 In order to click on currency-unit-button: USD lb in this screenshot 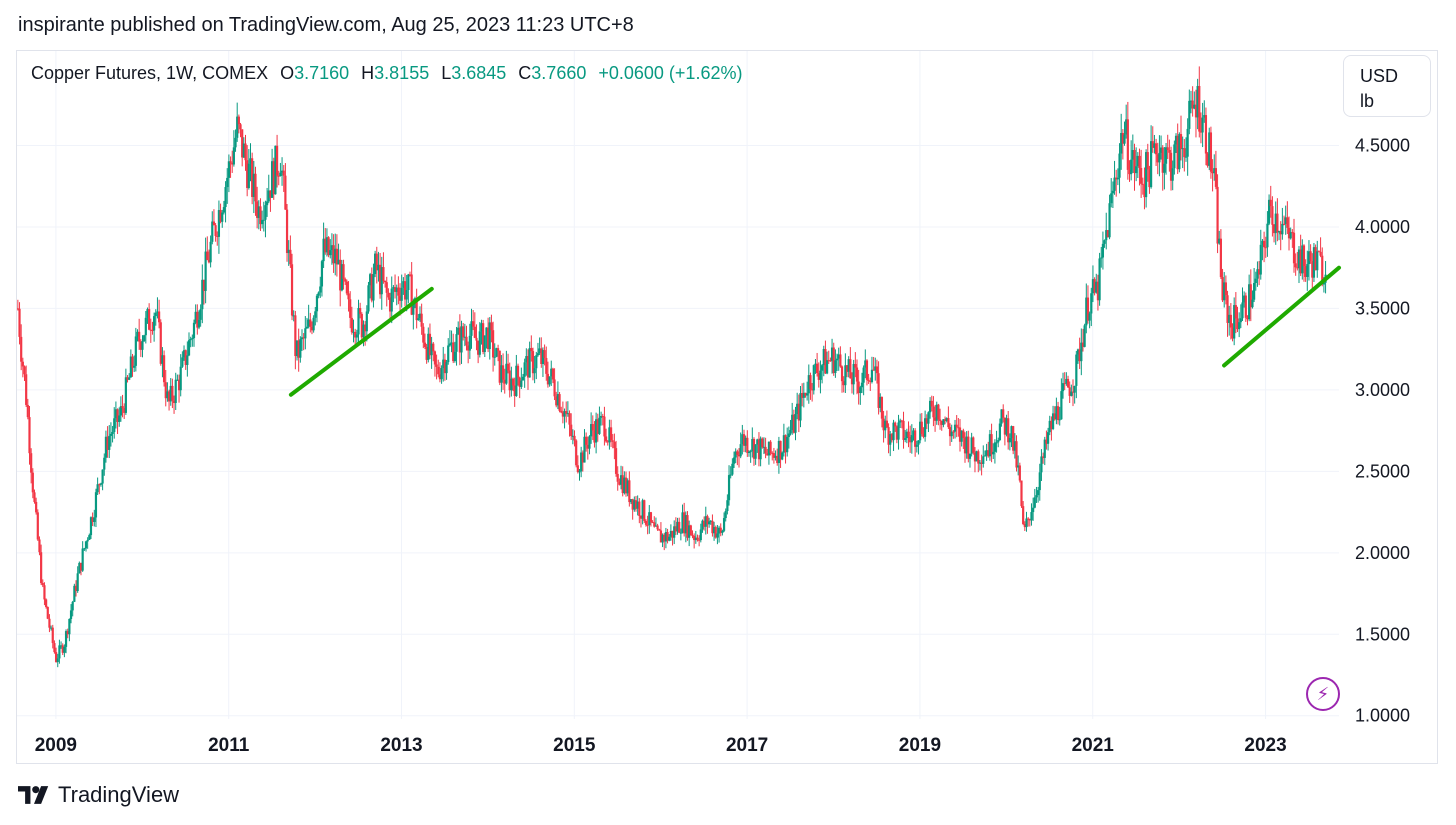, I will do `click(1387, 86)`.